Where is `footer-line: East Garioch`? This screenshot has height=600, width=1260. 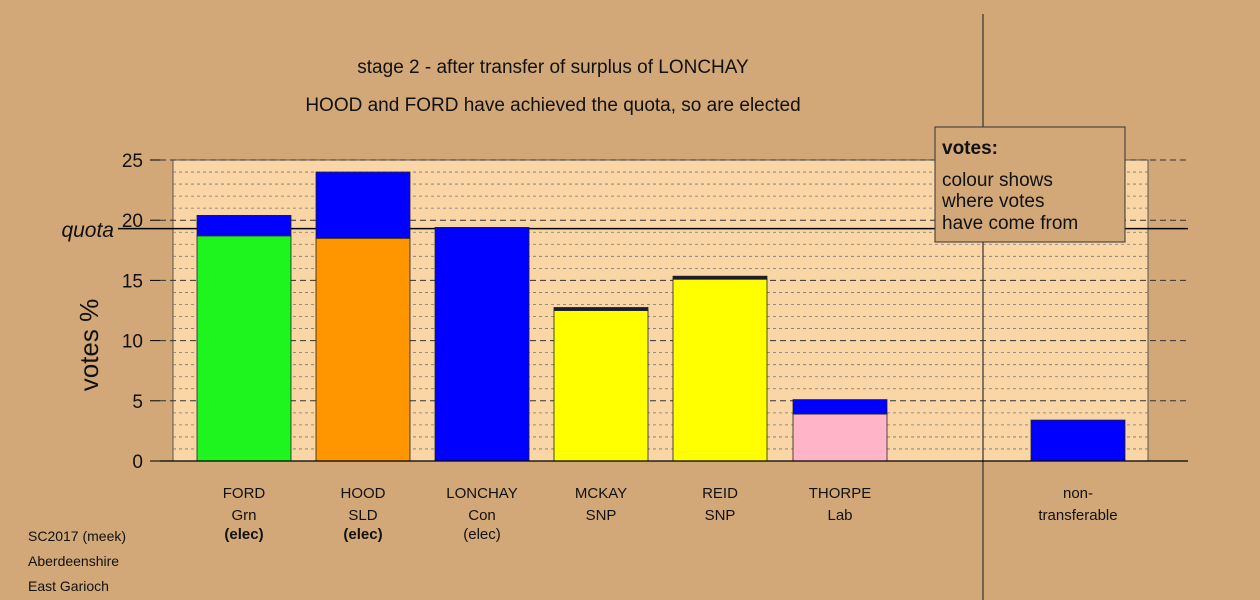
footer-line: East Garioch is located at coordinates (68, 586).